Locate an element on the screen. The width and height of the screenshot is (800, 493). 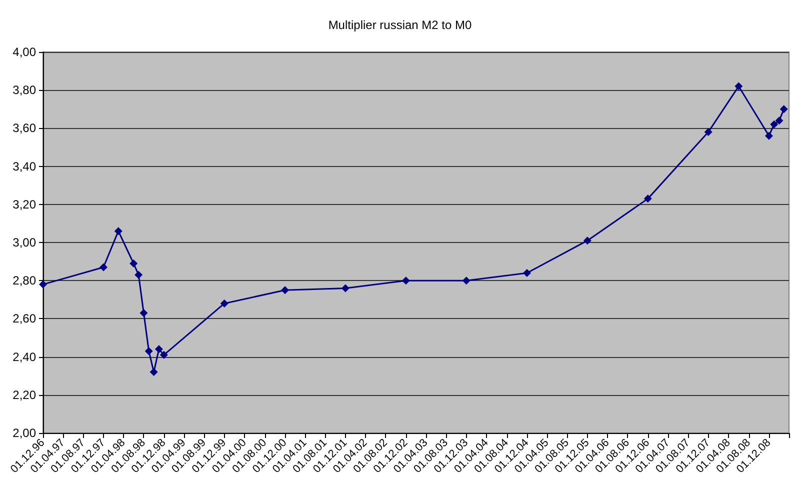
y-tick-label: 3,00 is located at coordinates (24, 243).